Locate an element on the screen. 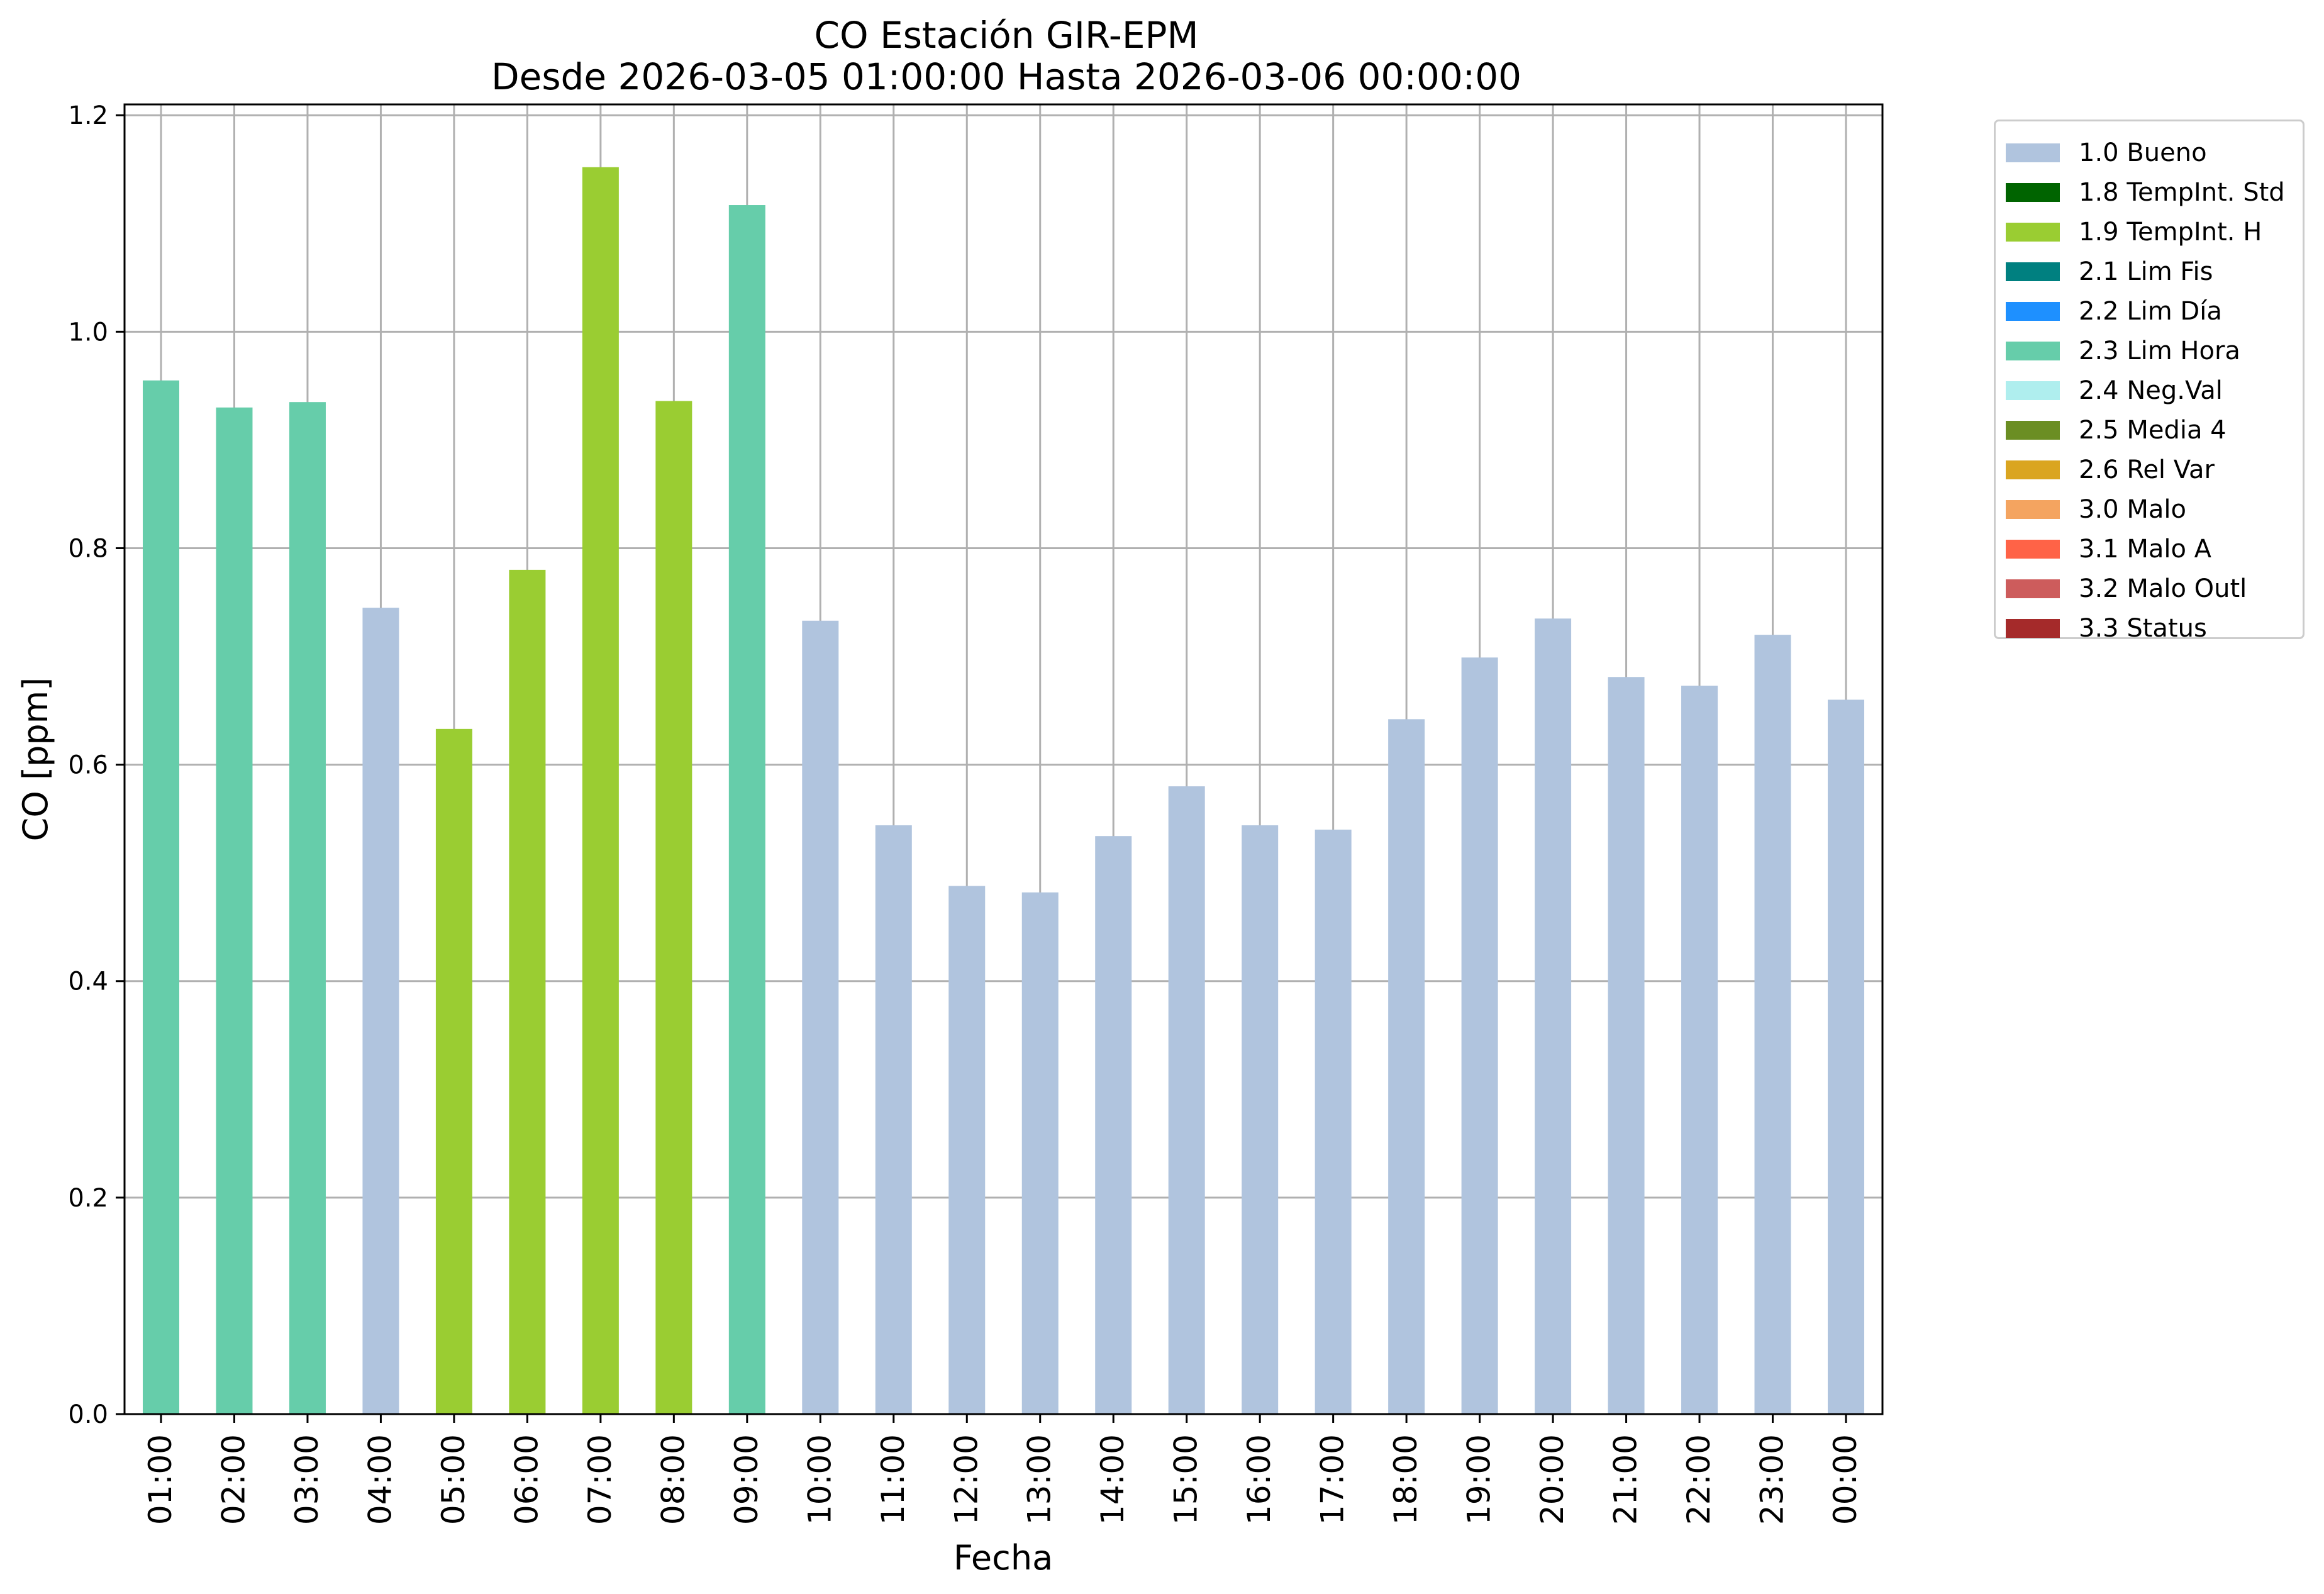 The height and width of the screenshot is (1594, 2324). y-tick-label: 1.0 is located at coordinates (88, 332).